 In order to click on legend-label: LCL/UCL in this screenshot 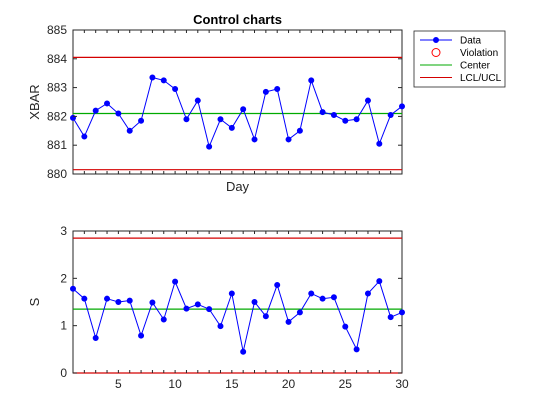, I will do `click(481, 78)`.